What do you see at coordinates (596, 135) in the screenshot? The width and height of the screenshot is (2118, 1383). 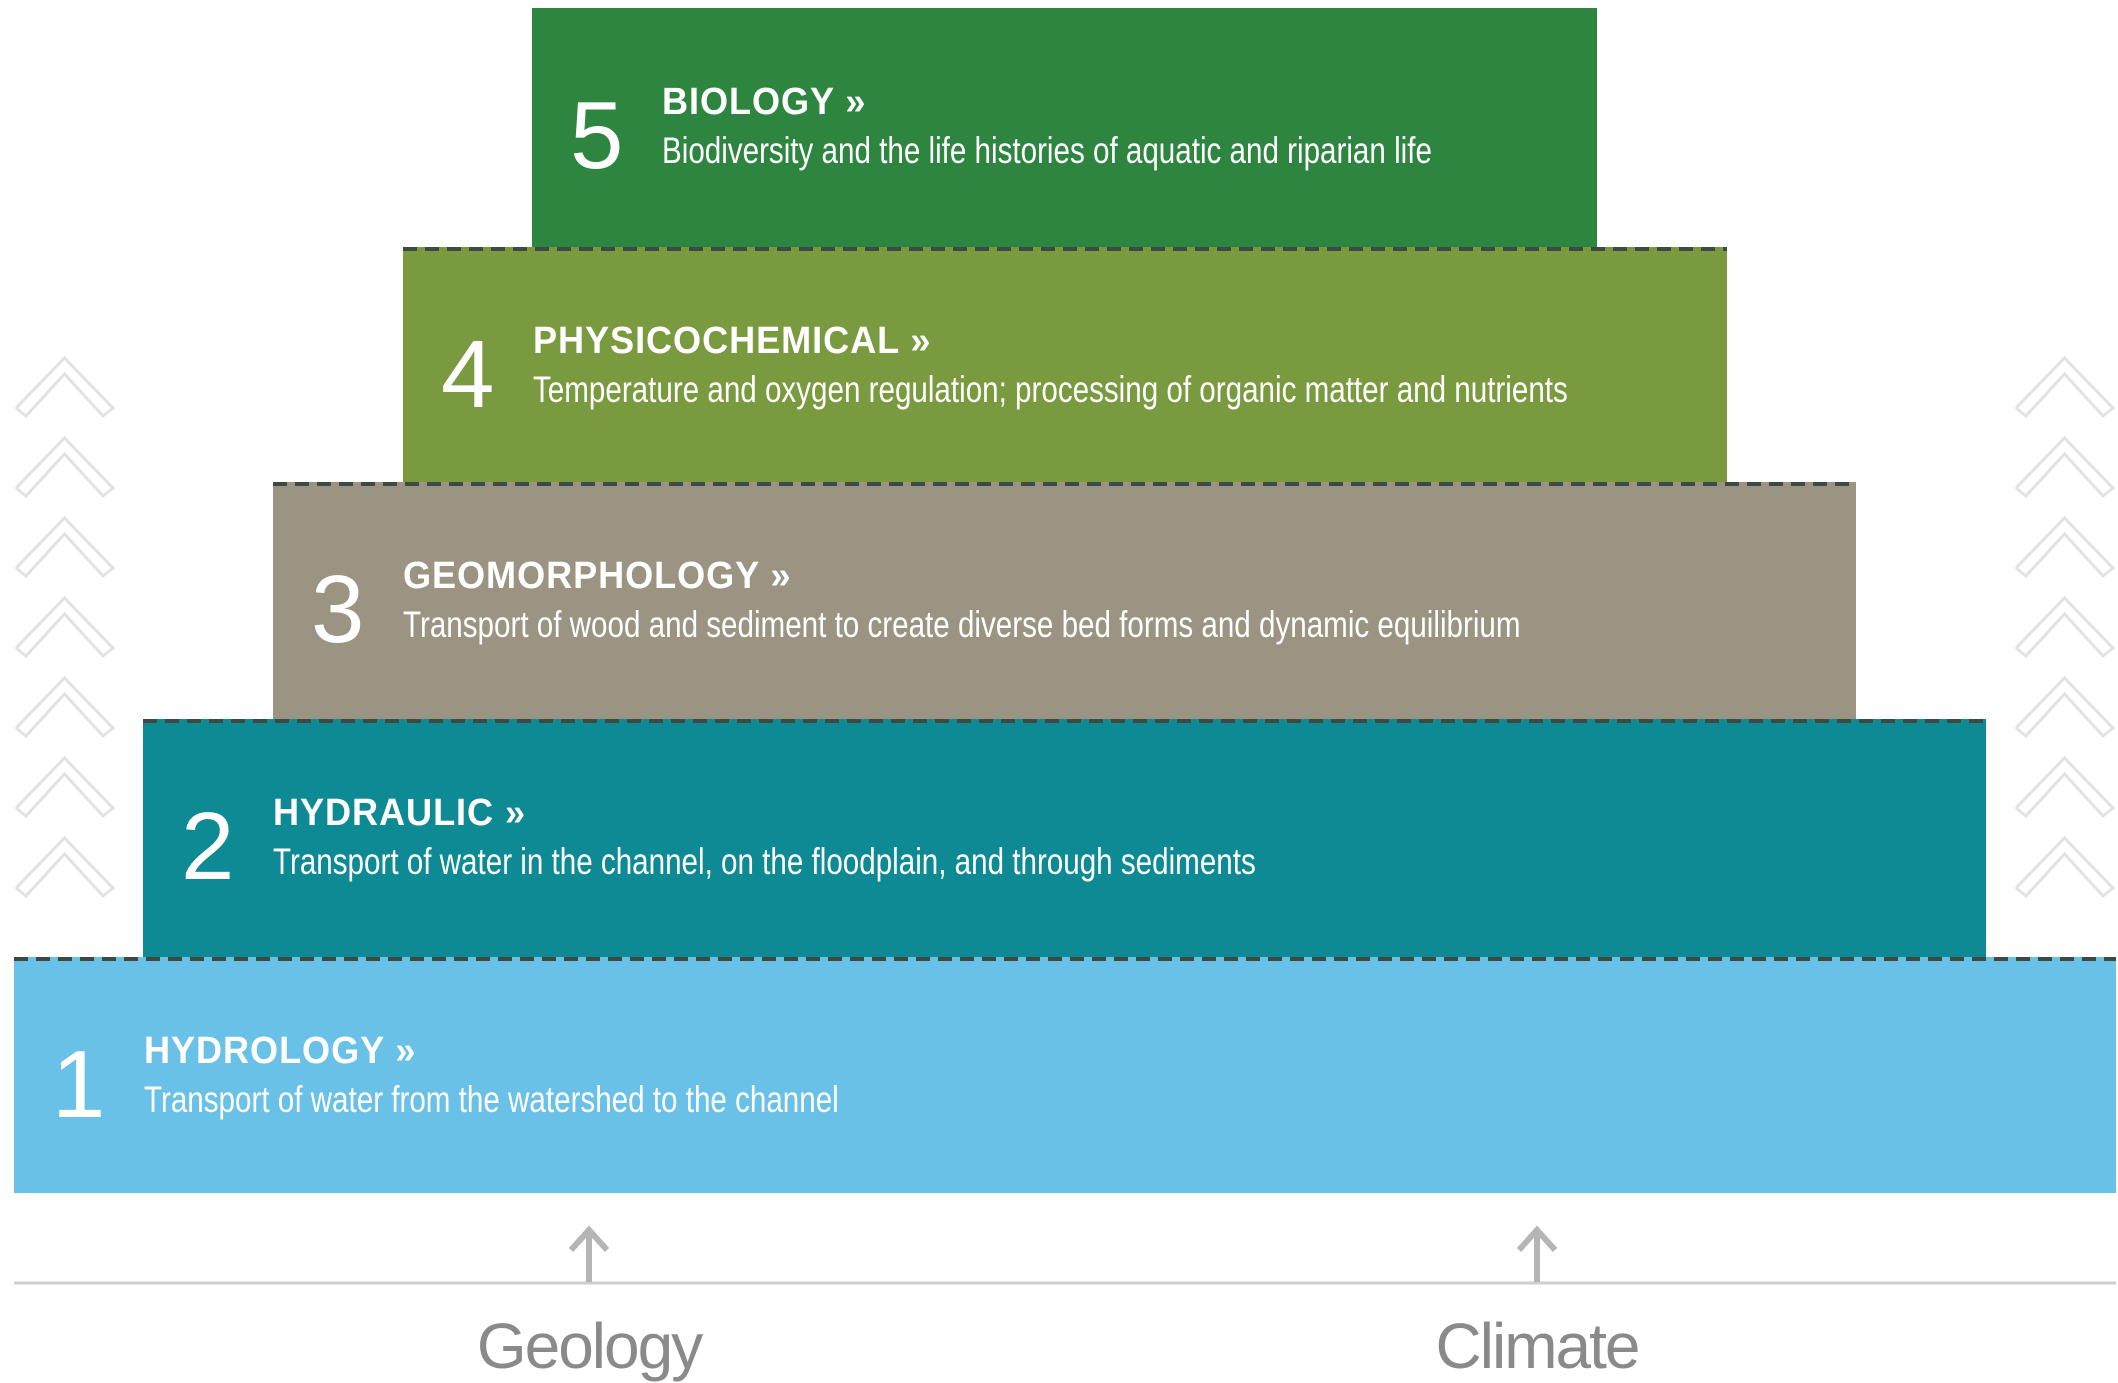 I see `level-number: 5` at bounding box center [596, 135].